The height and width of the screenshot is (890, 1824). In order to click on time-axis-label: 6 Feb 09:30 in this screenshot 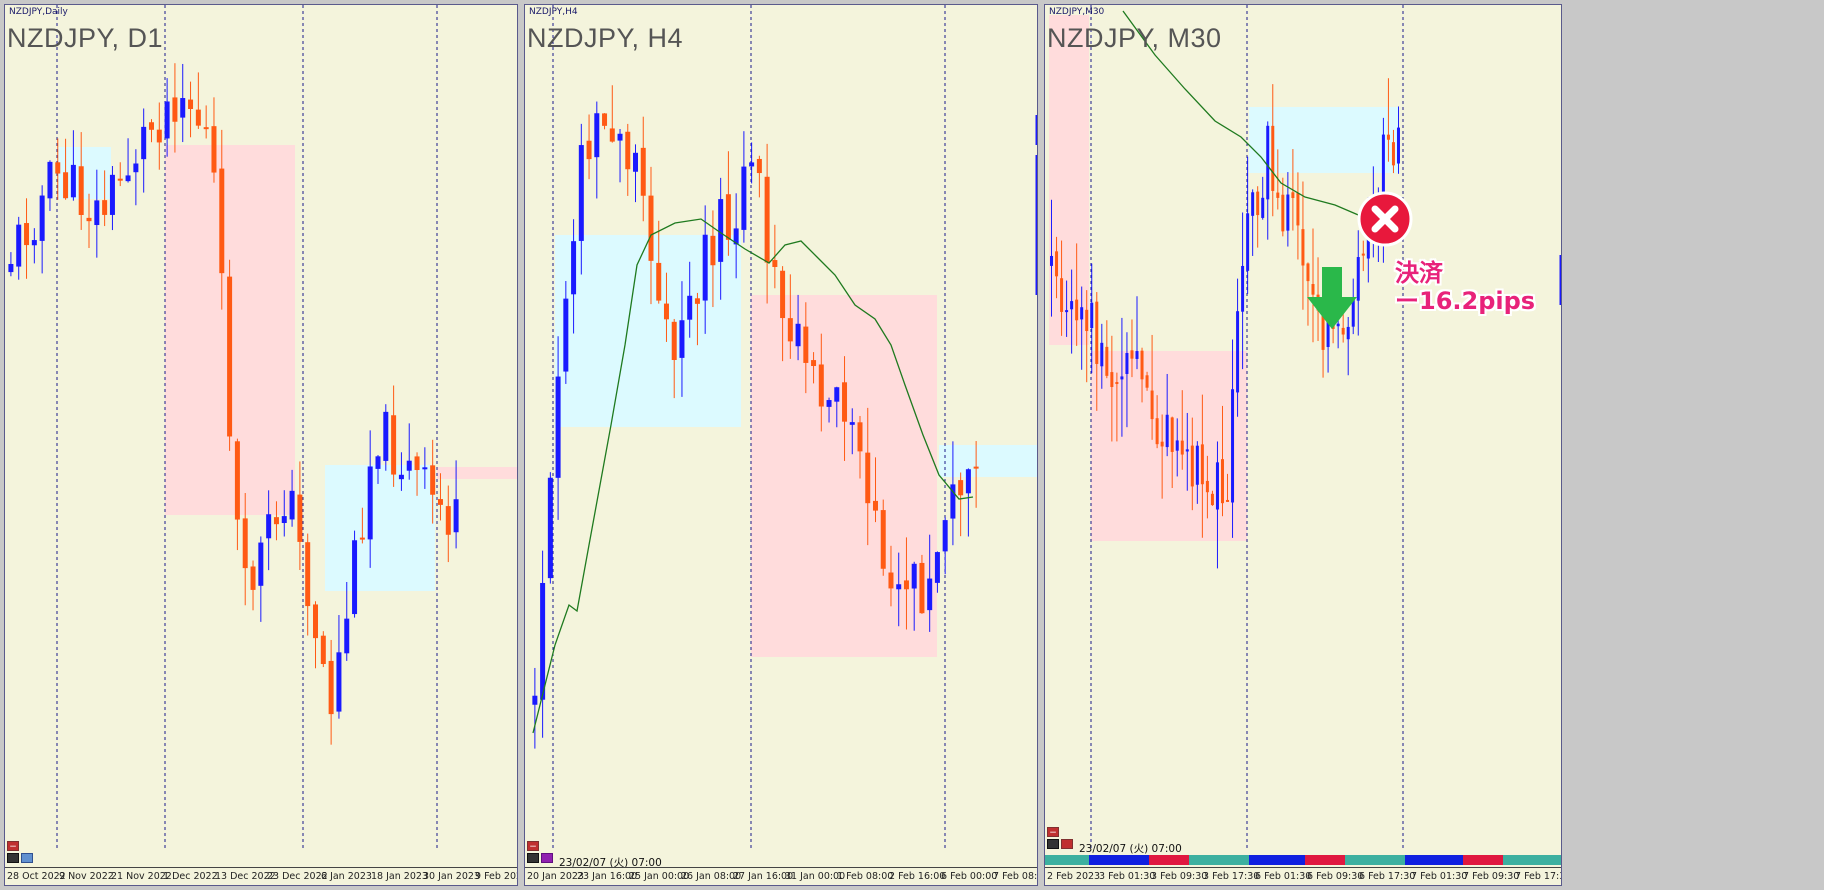, I will do `click(1335, 876)`.